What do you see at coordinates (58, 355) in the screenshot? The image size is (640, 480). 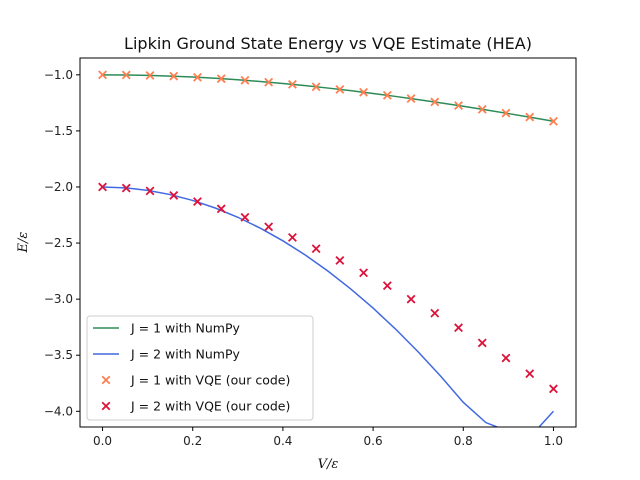 I see `y-tick-label: −3.5` at bounding box center [58, 355].